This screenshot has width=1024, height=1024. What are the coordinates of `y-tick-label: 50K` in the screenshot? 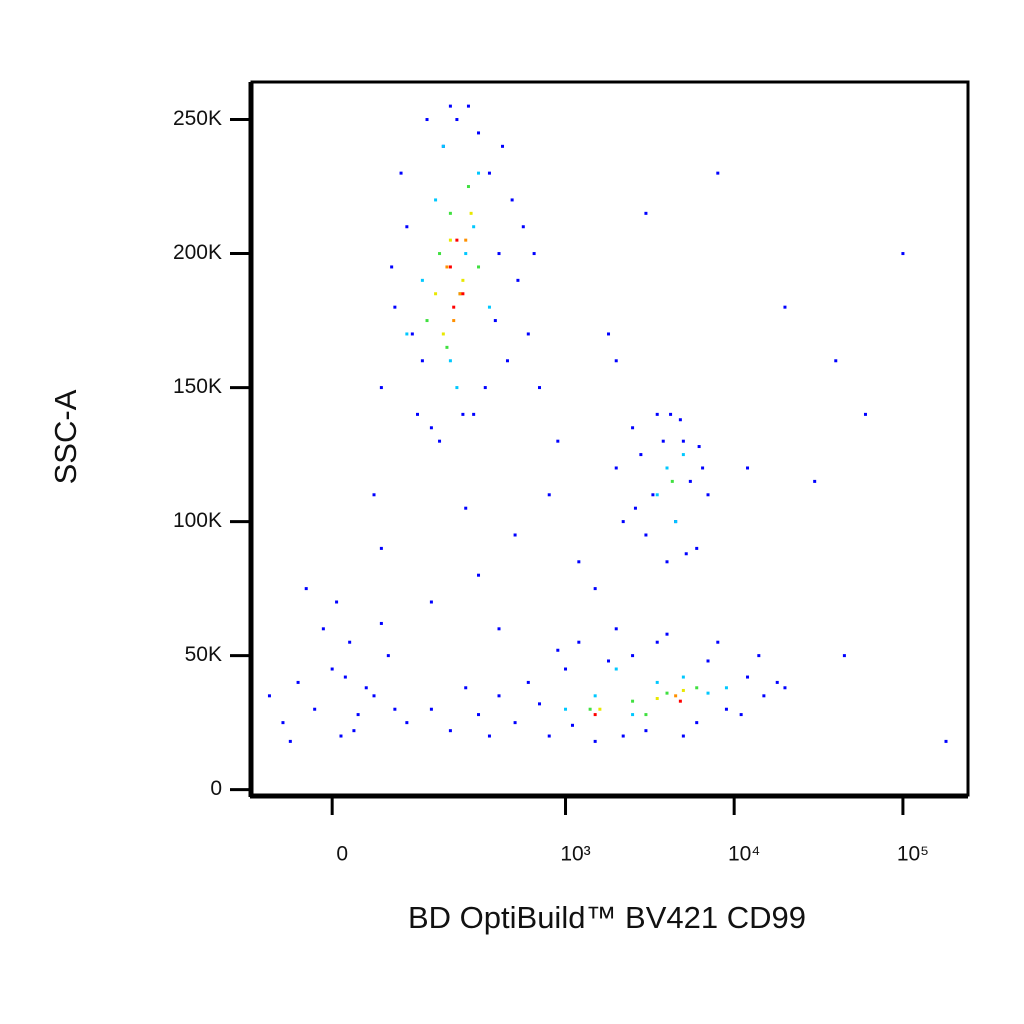 It's located at (203, 654).